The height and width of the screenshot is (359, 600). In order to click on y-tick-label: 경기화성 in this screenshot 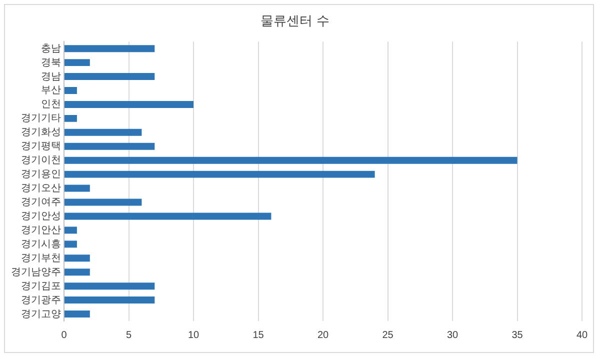, I will do `click(41, 132)`.